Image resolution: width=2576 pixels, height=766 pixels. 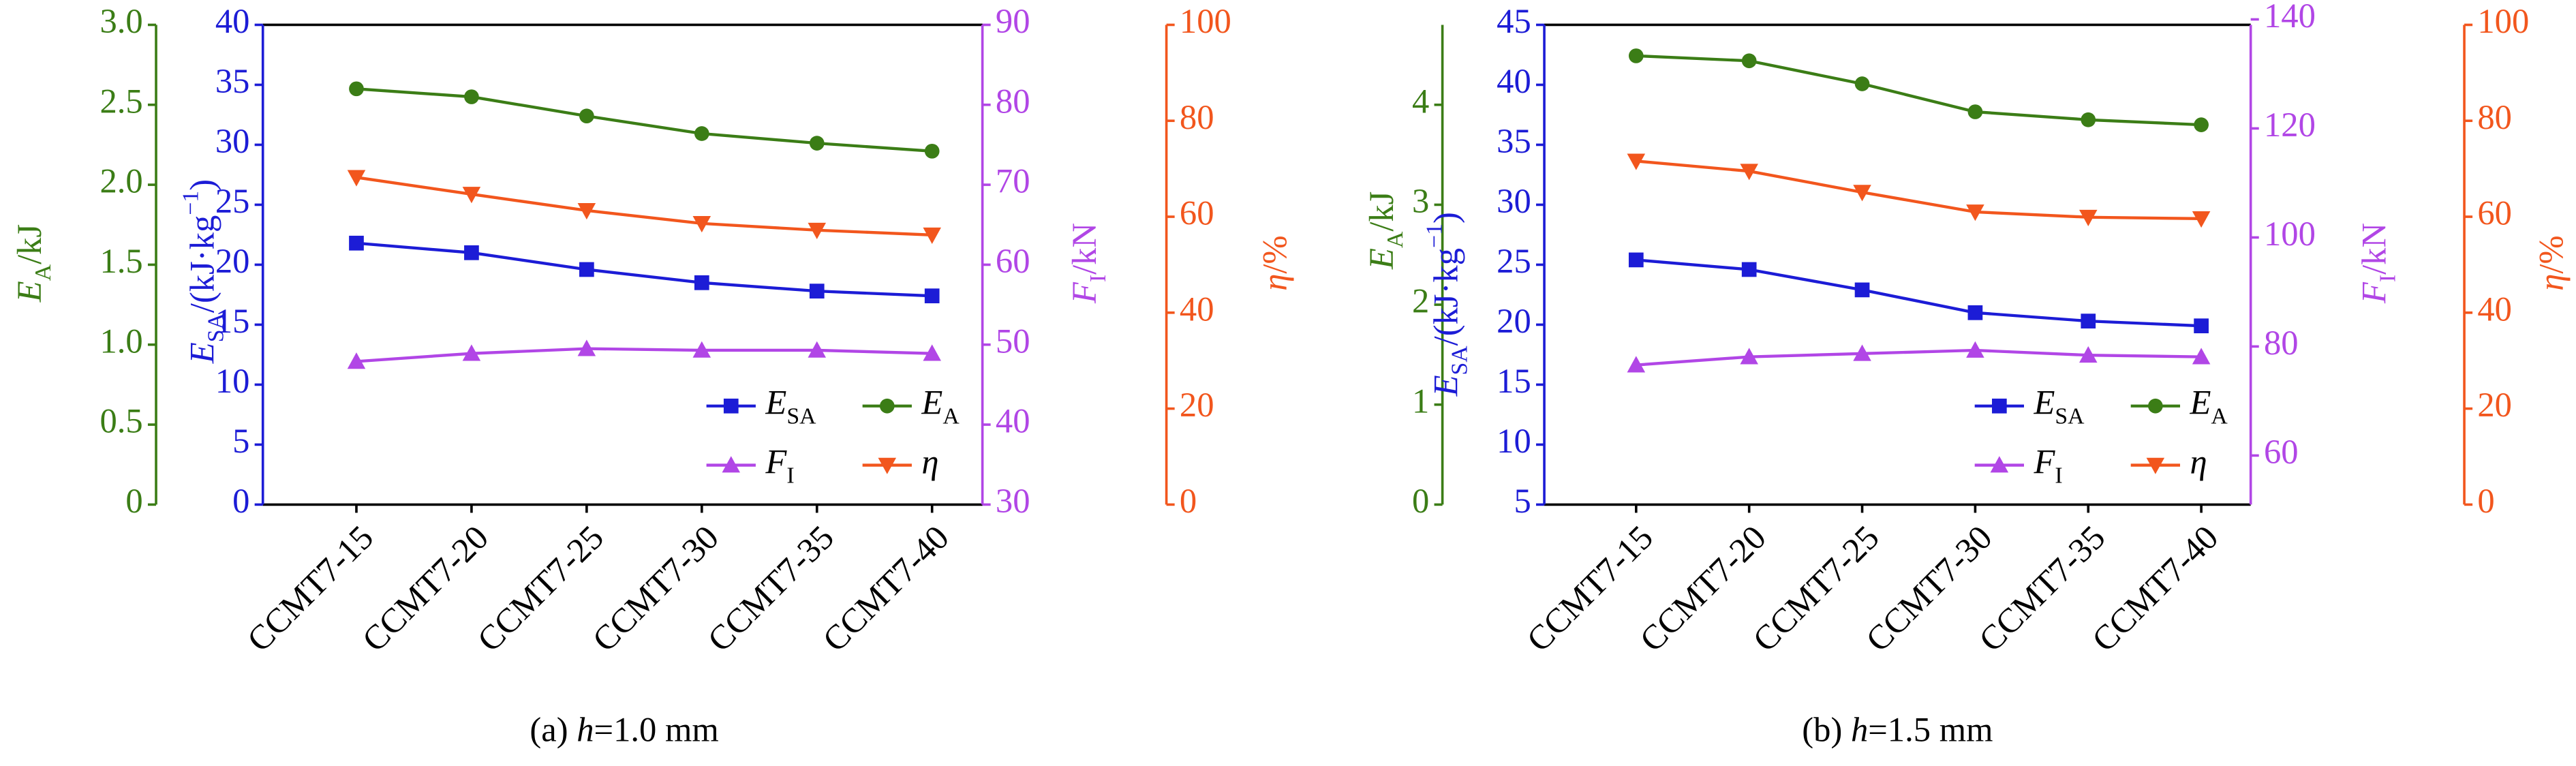 What do you see at coordinates (1445, 218) in the screenshot?
I see `label-part: )` at bounding box center [1445, 218].